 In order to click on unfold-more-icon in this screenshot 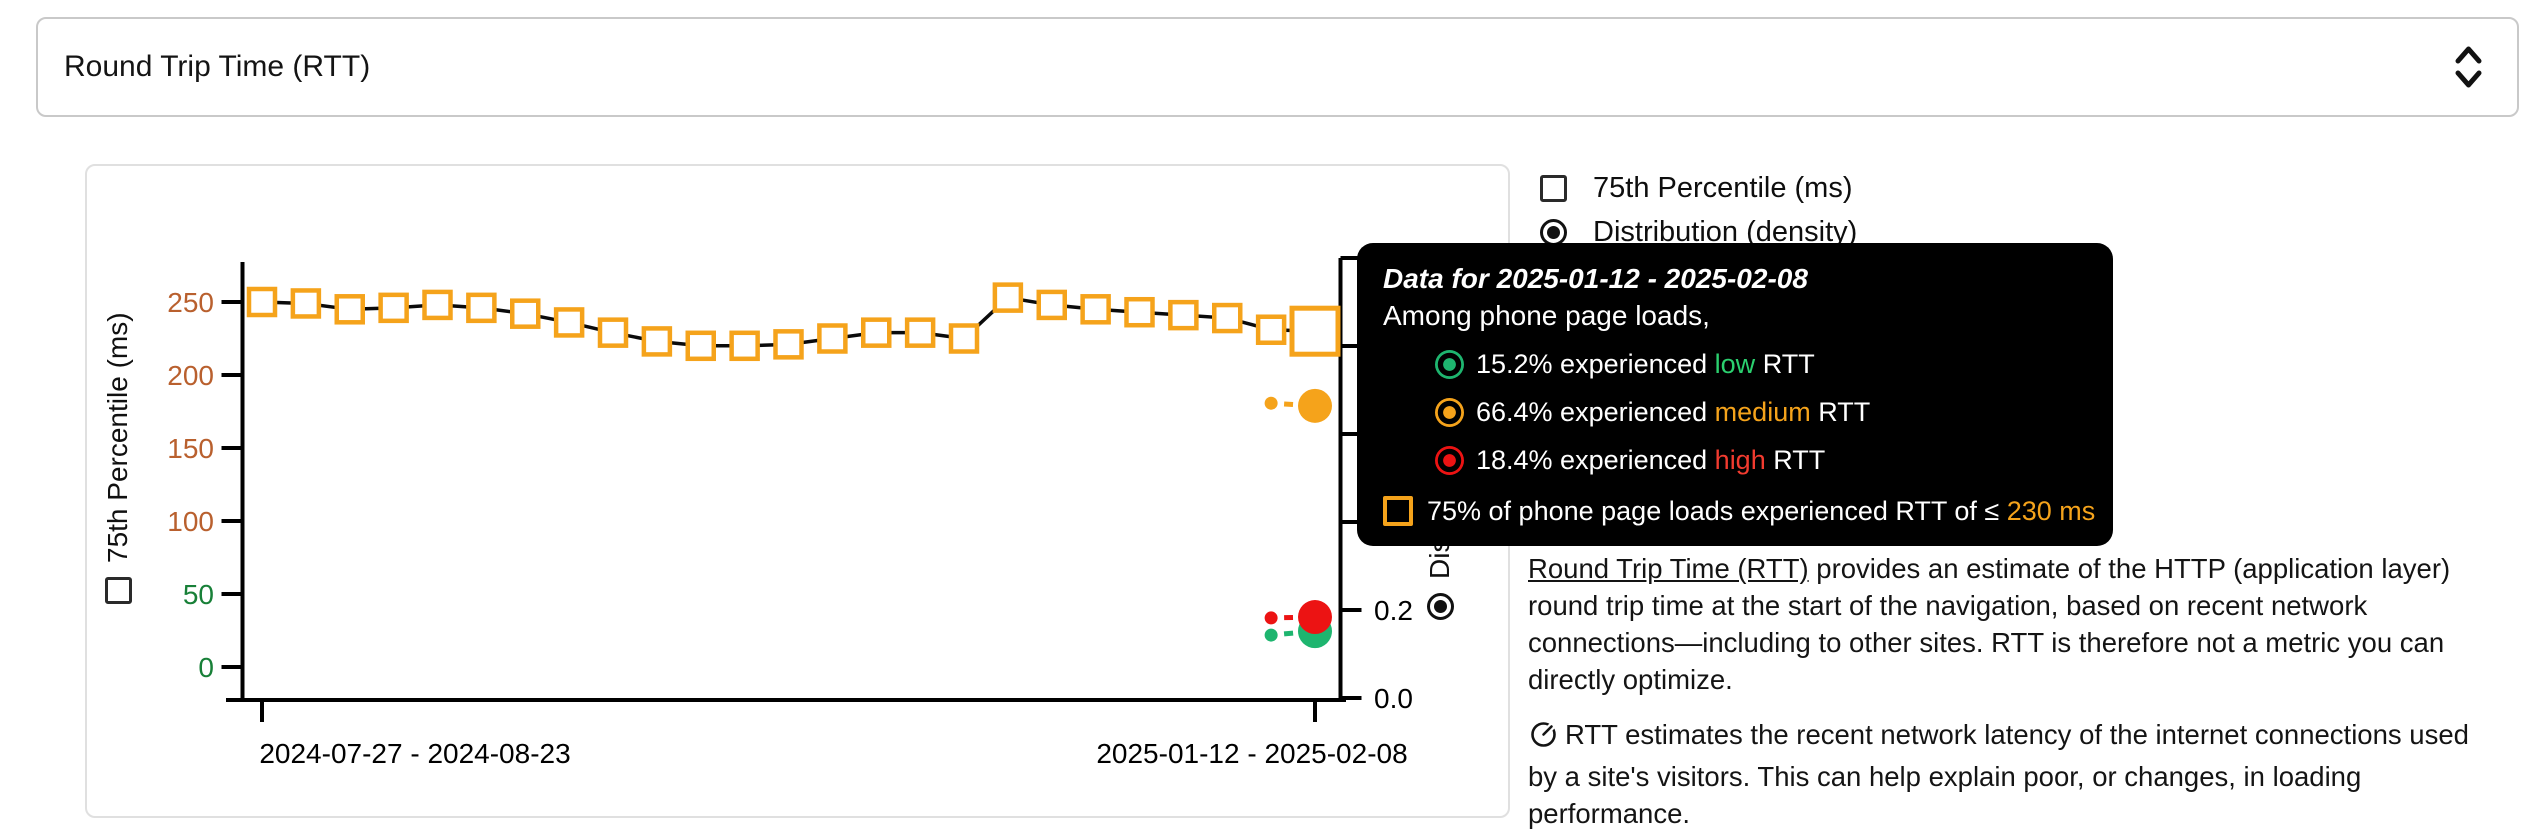, I will do `click(2468, 67)`.